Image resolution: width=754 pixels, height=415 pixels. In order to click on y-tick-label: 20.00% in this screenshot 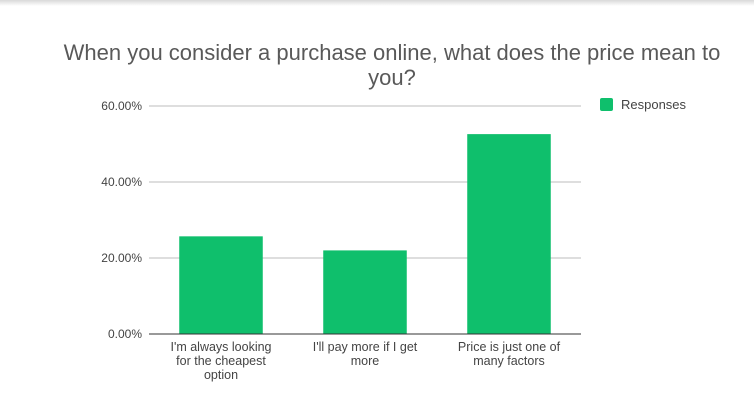, I will do `click(121, 258)`.